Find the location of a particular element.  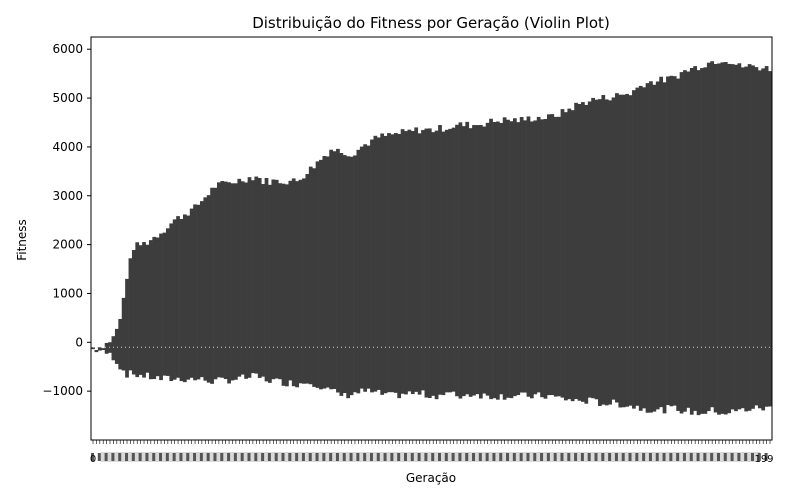

y-axis: −1000 0 1000 2000 3000 4000 5000 6000 is located at coordinates (66, 220).